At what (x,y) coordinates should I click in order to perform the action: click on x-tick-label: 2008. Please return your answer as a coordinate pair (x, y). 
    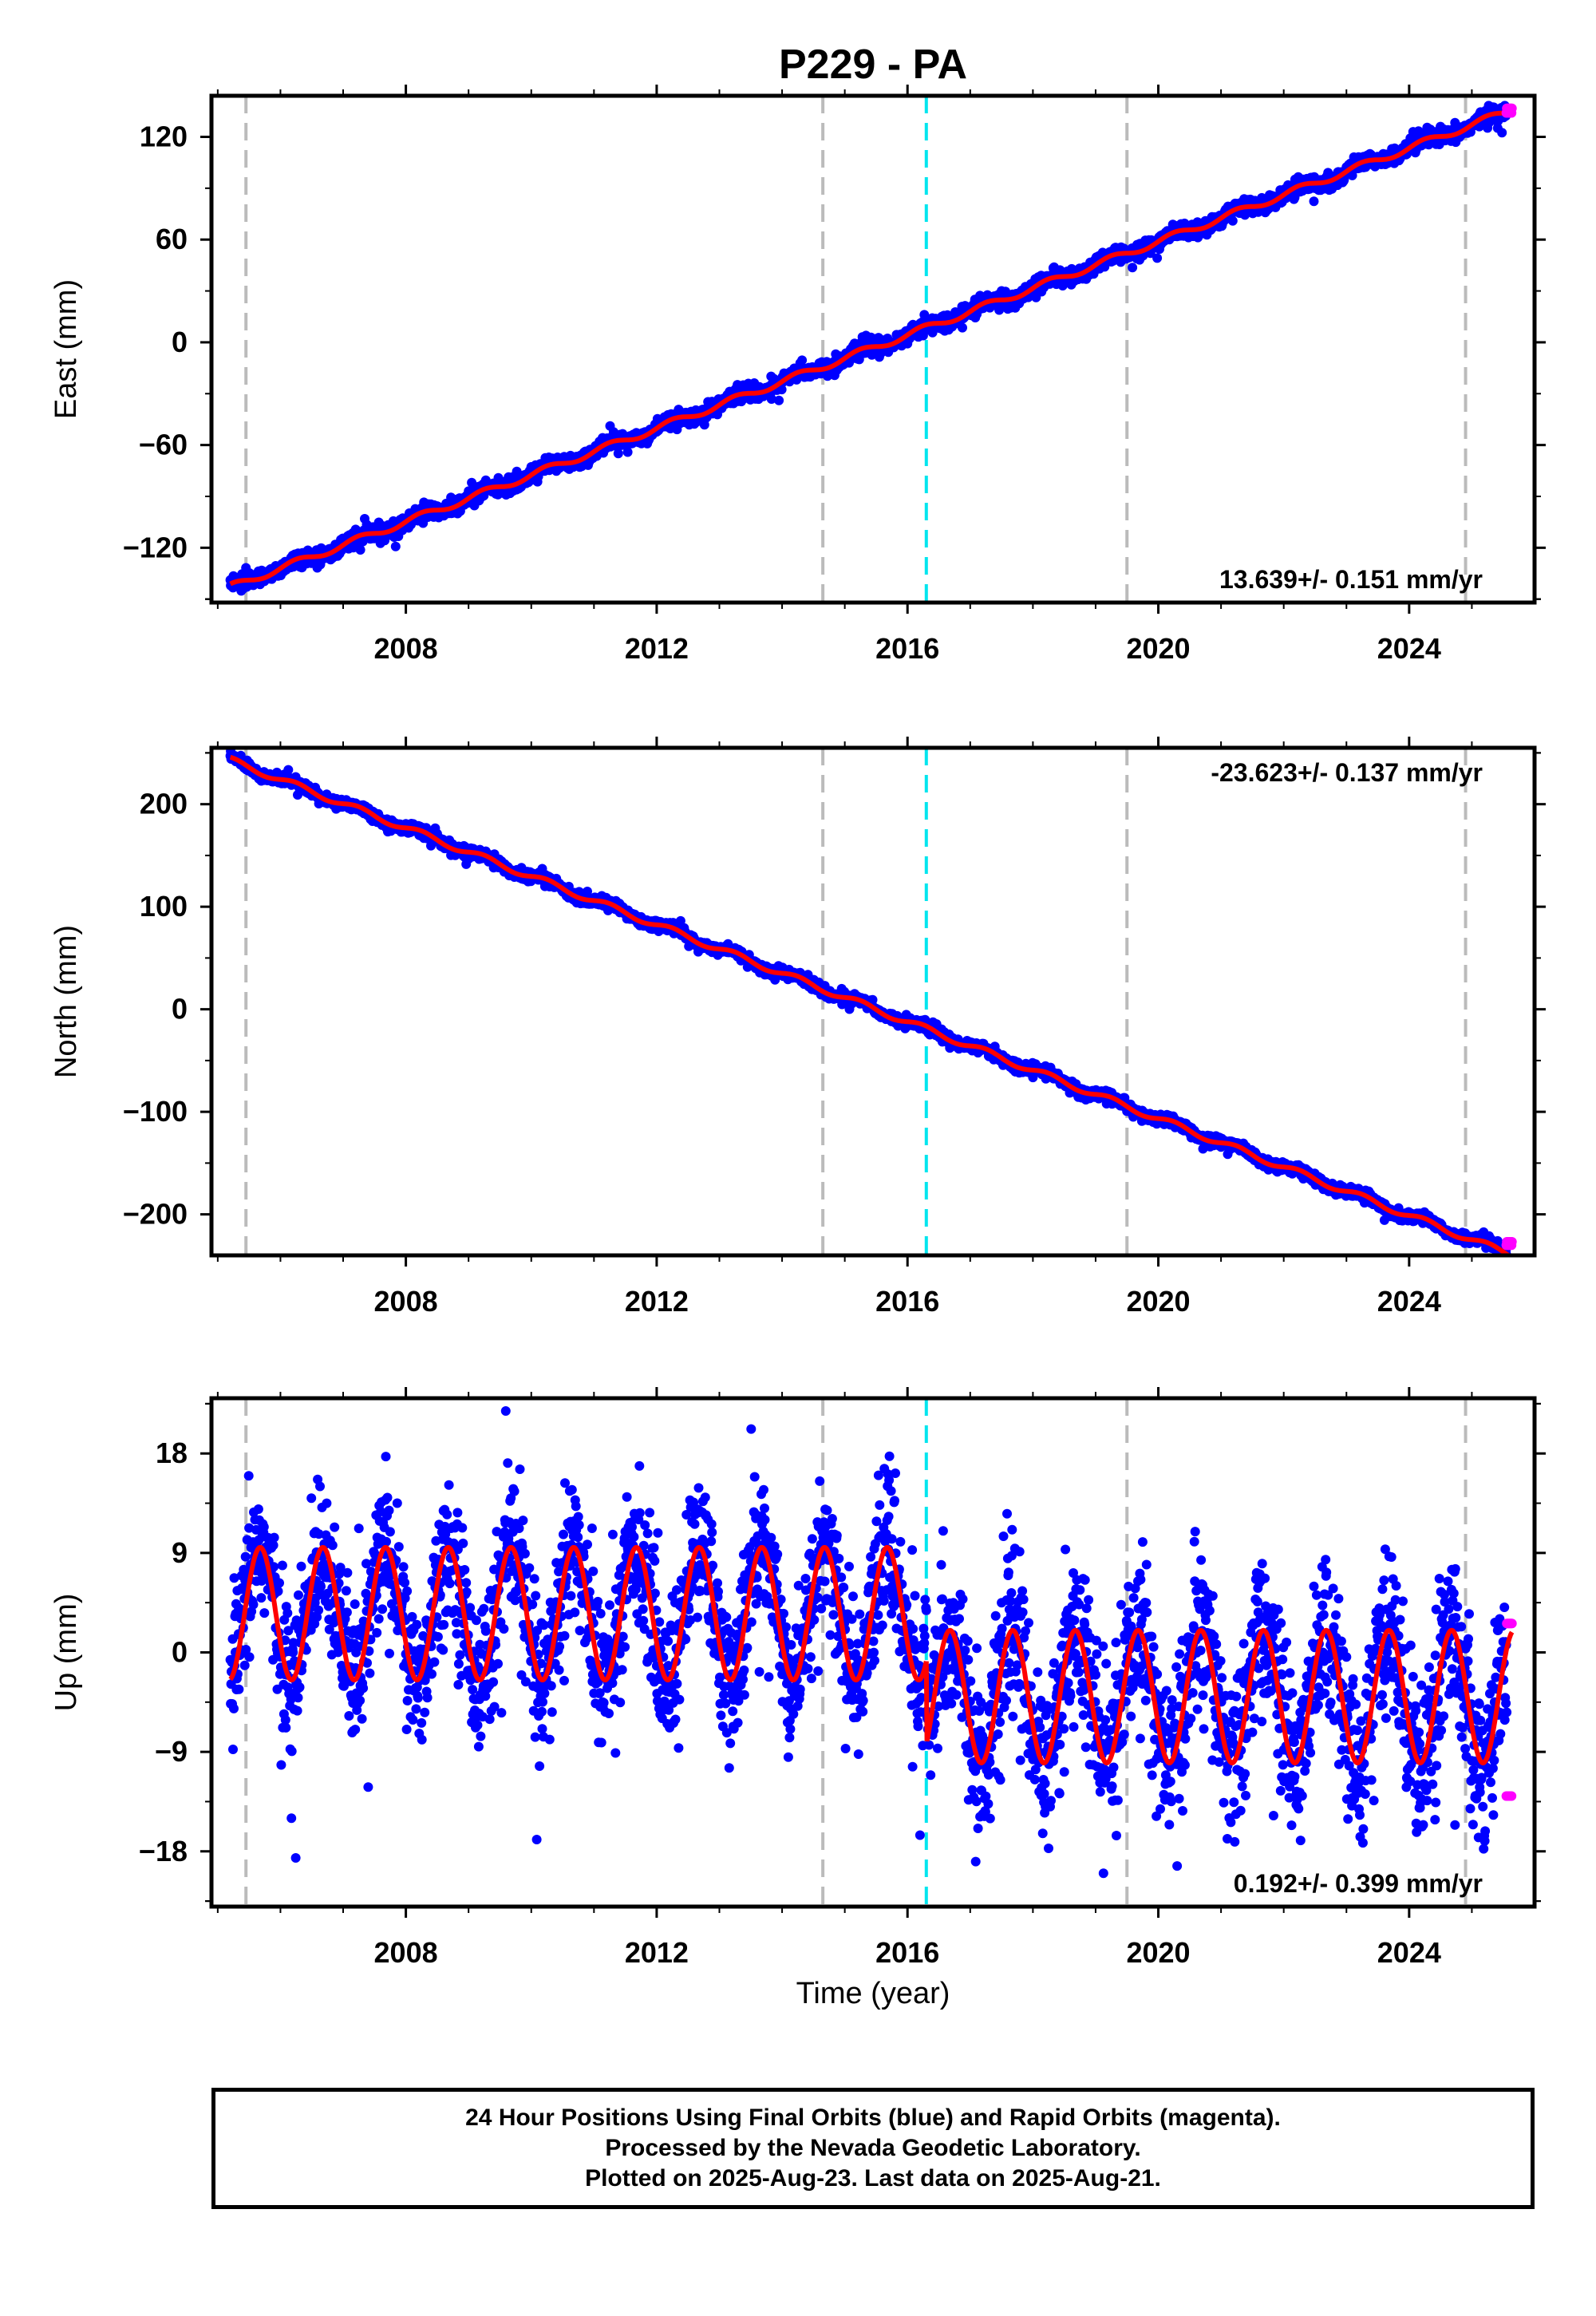
    Looking at the image, I should click on (406, 648).